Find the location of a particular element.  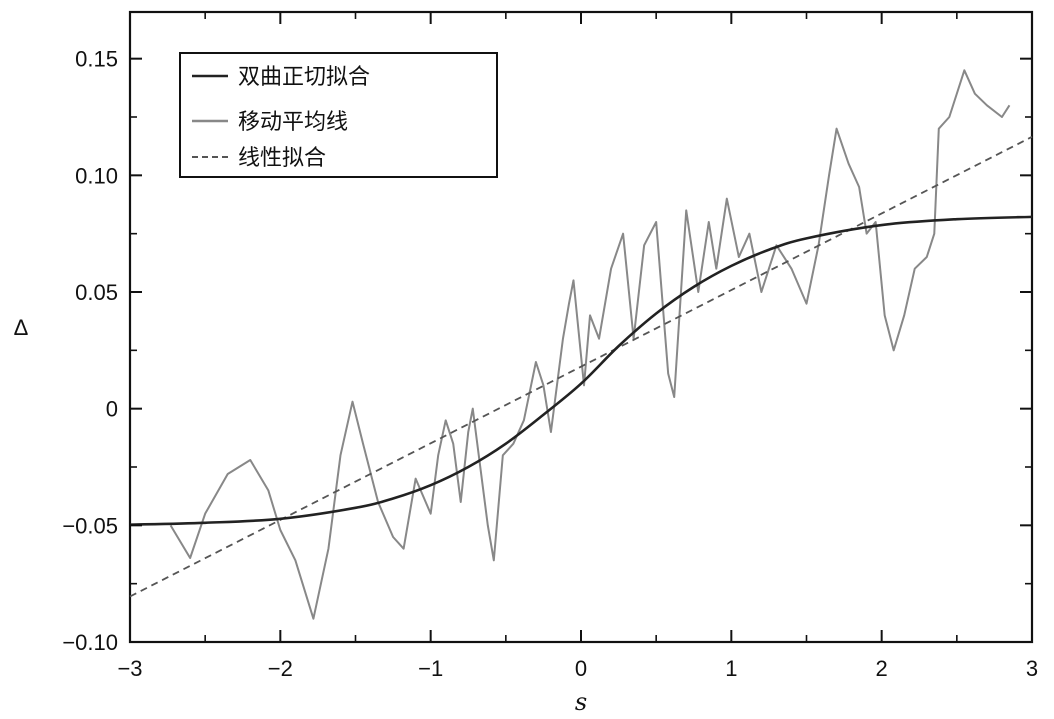

x-tick-label: 3 is located at coordinates (1032, 668).